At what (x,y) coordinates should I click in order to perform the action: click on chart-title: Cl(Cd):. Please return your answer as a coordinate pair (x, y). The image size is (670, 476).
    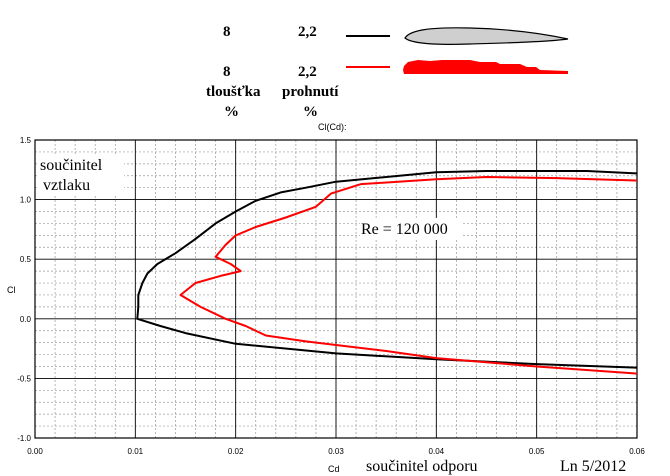
    Looking at the image, I should click on (332, 127).